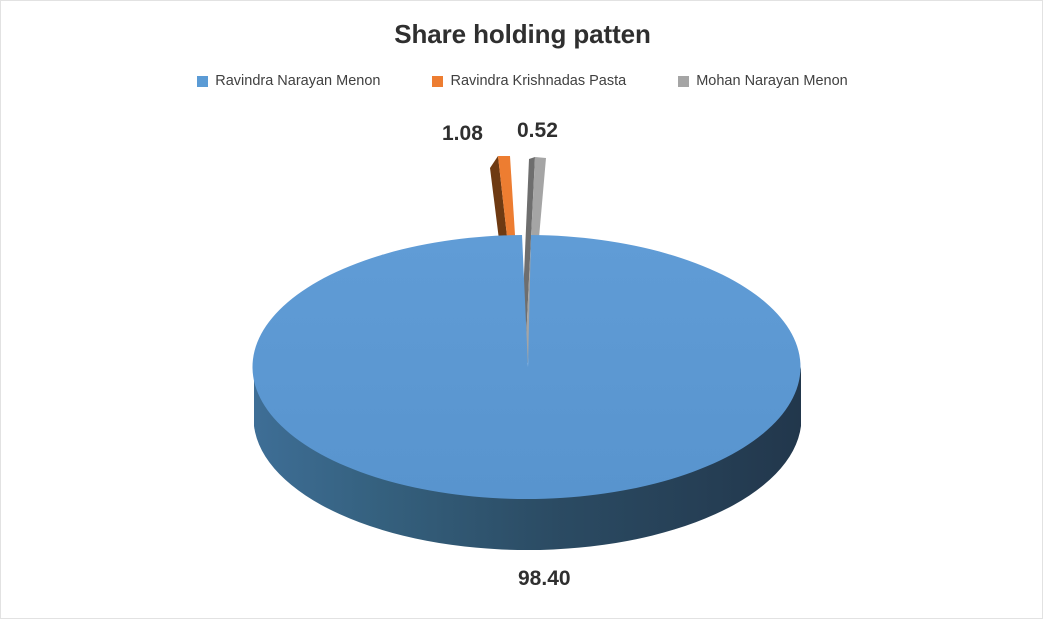 The width and height of the screenshot is (1043, 619). Describe the element at coordinates (203, 81) in the screenshot. I see `legend-swatch-blue-icon` at that location.